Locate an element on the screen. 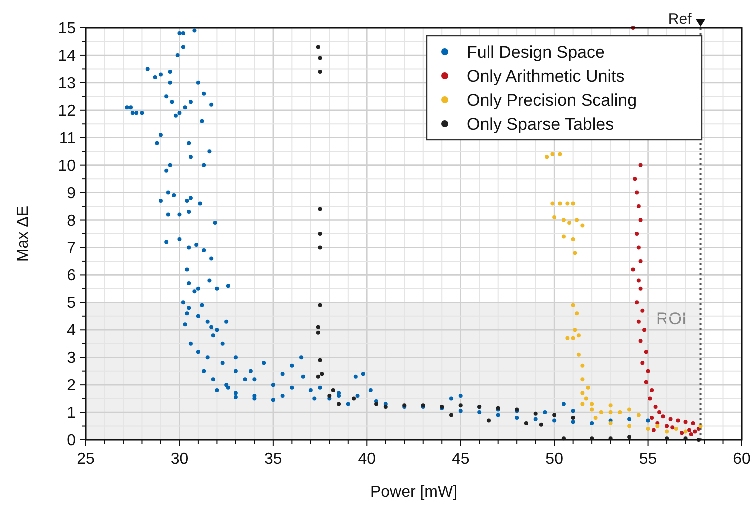  y-tick-label: 14 is located at coordinates (67, 56).